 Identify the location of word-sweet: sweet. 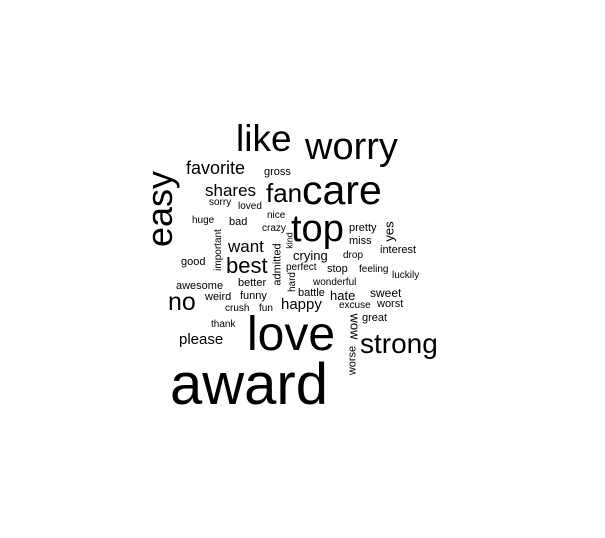
(386, 293).